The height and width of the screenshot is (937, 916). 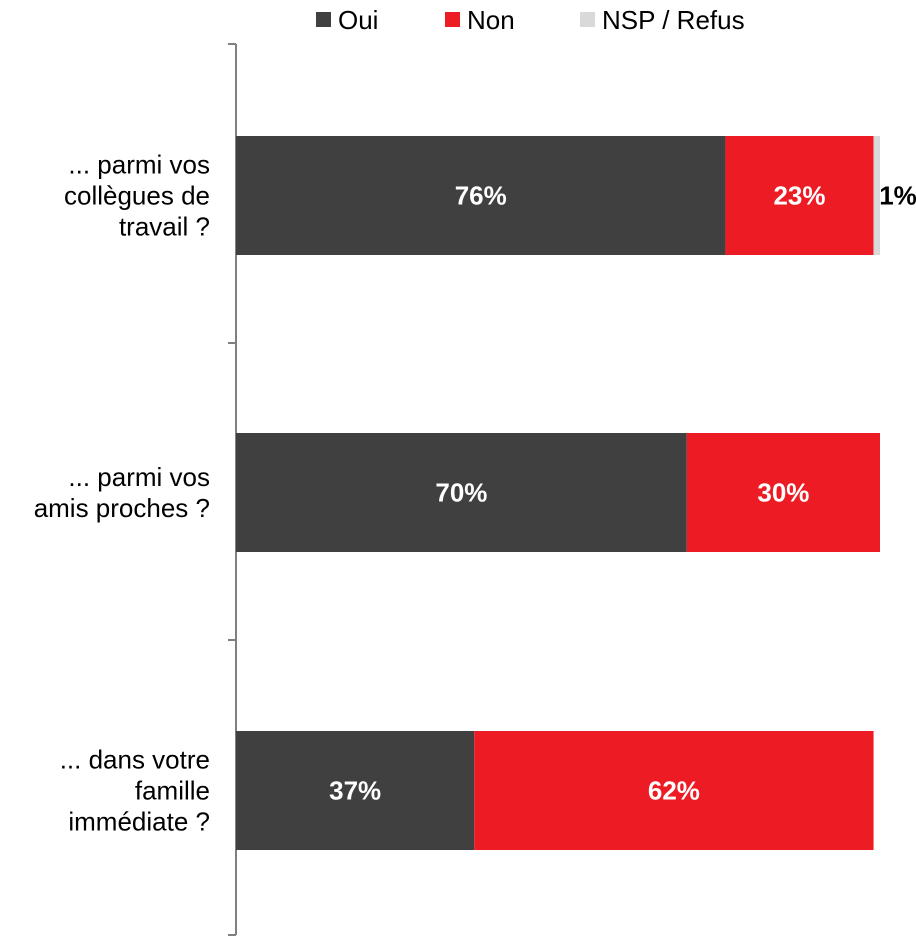 I want to click on data-label-2-0: 37%, so click(x=355, y=791).